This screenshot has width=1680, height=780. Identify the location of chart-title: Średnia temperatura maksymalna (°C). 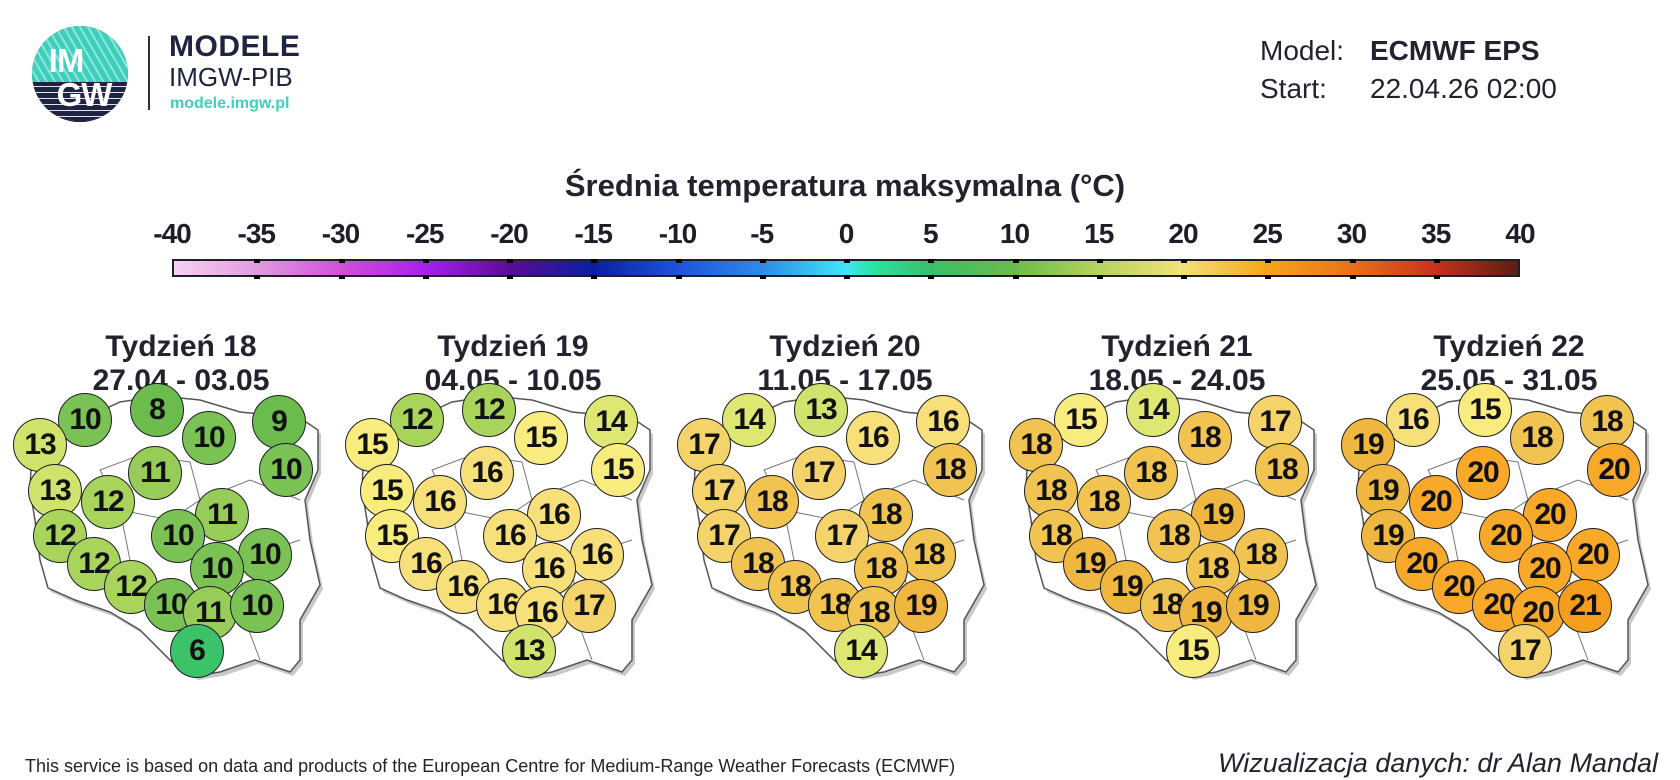
(845, 185).